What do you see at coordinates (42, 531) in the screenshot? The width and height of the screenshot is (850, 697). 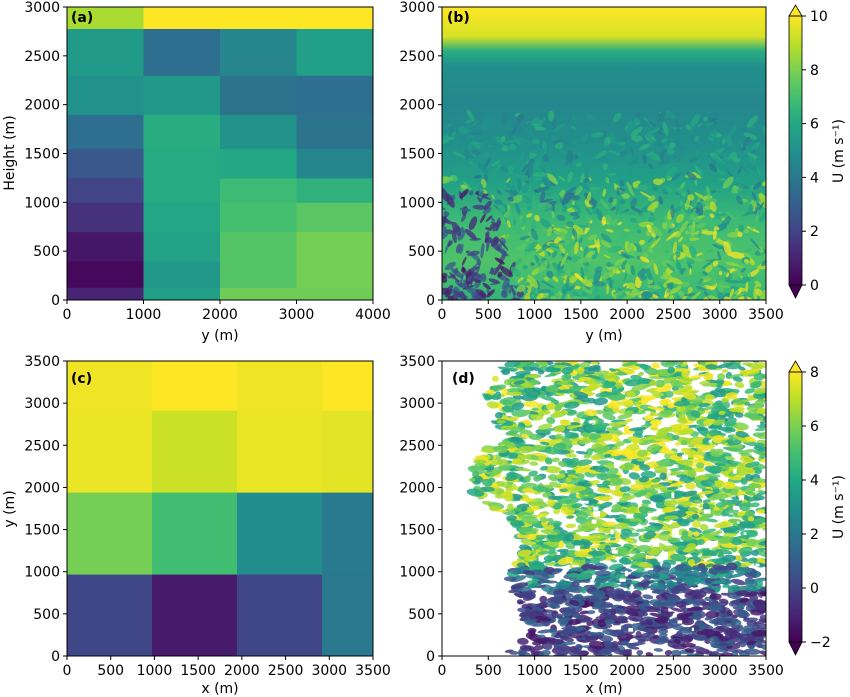 I see `y-tick-label: 1500` at bounding box center [42, 531].